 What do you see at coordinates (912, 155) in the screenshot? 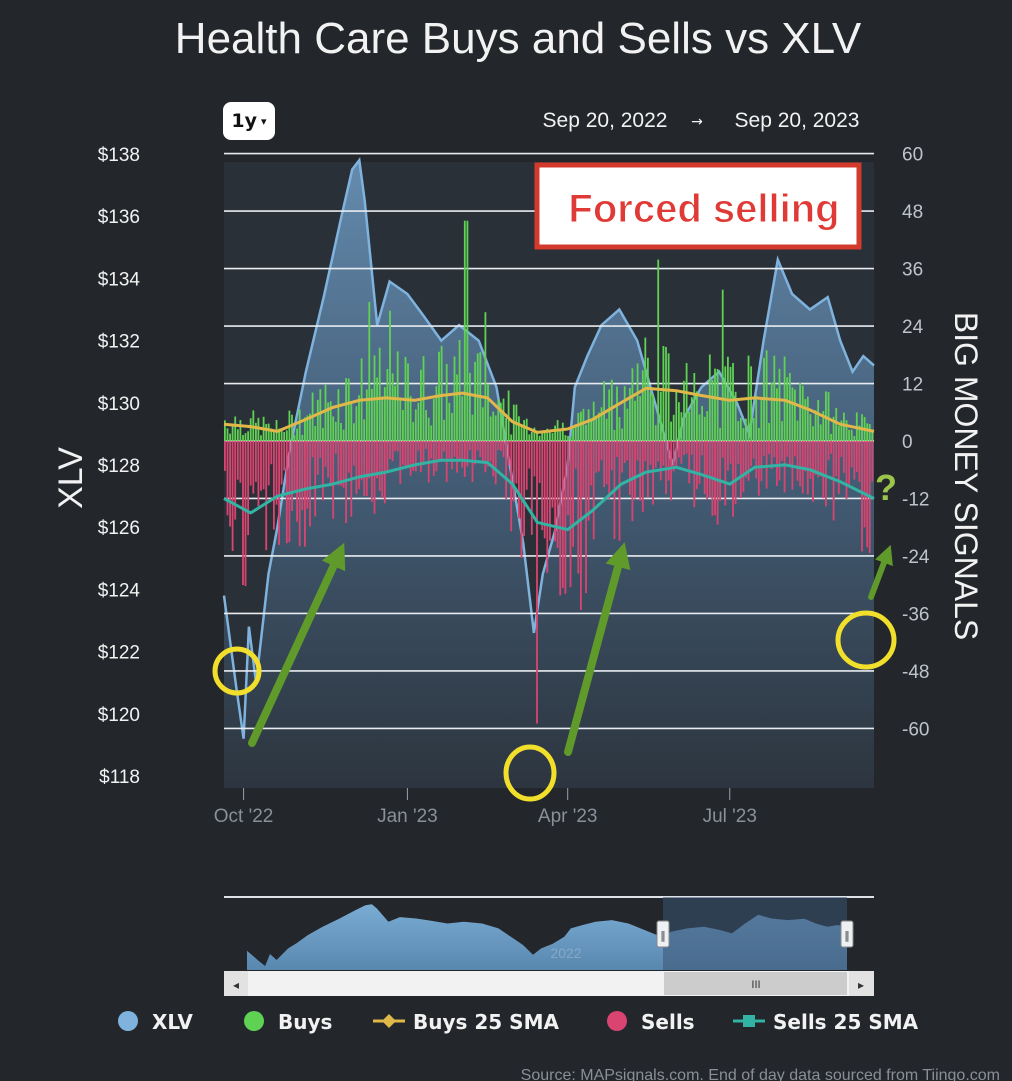
I see `right-tick-label: 60` at bounding box center [912, 155].